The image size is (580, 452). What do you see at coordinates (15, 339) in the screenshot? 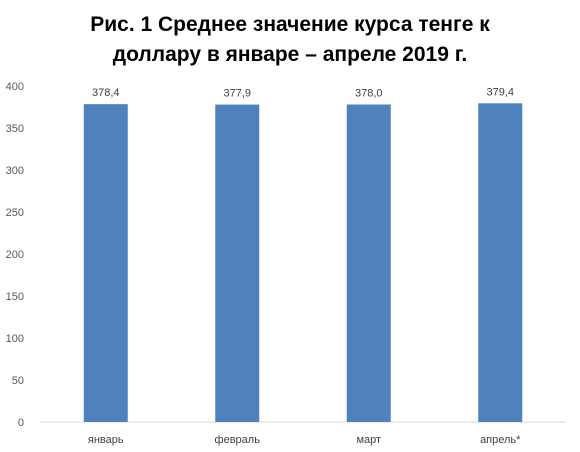
I see `y-tick-label: 100` at bounding box center [15, 339].